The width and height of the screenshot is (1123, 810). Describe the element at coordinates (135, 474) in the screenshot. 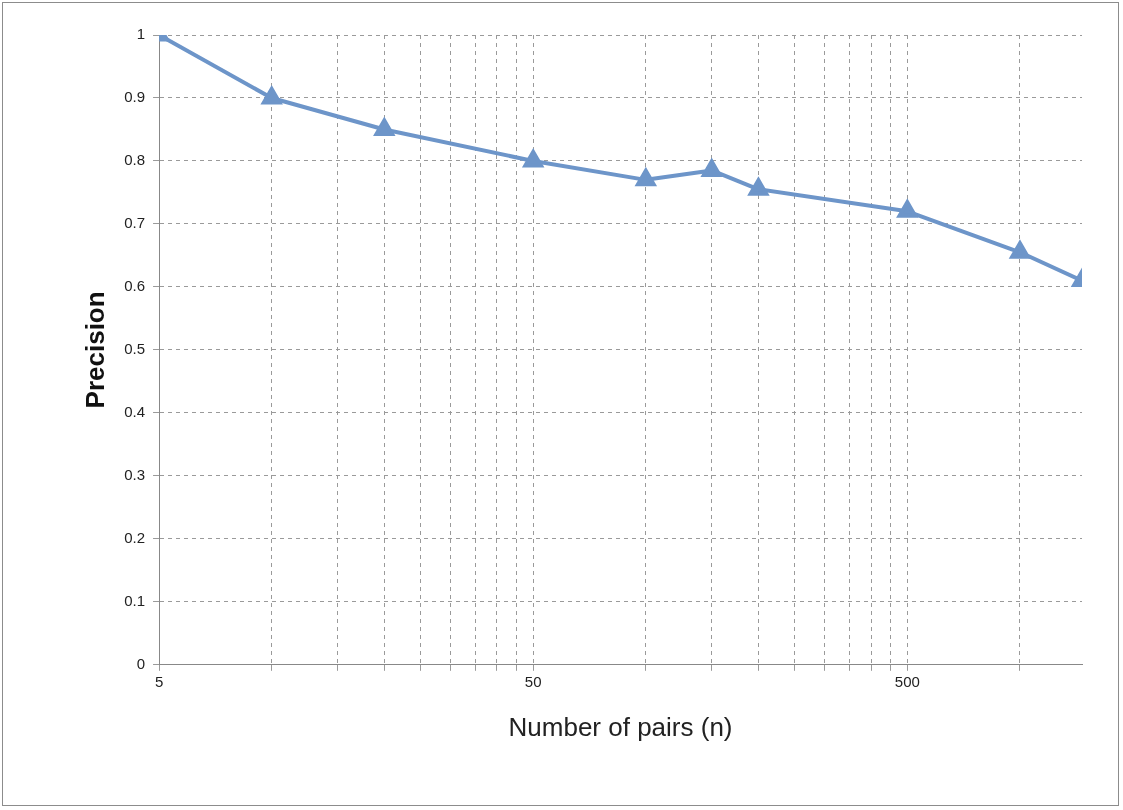

I see `y-tick-label: 0.3` at that location.